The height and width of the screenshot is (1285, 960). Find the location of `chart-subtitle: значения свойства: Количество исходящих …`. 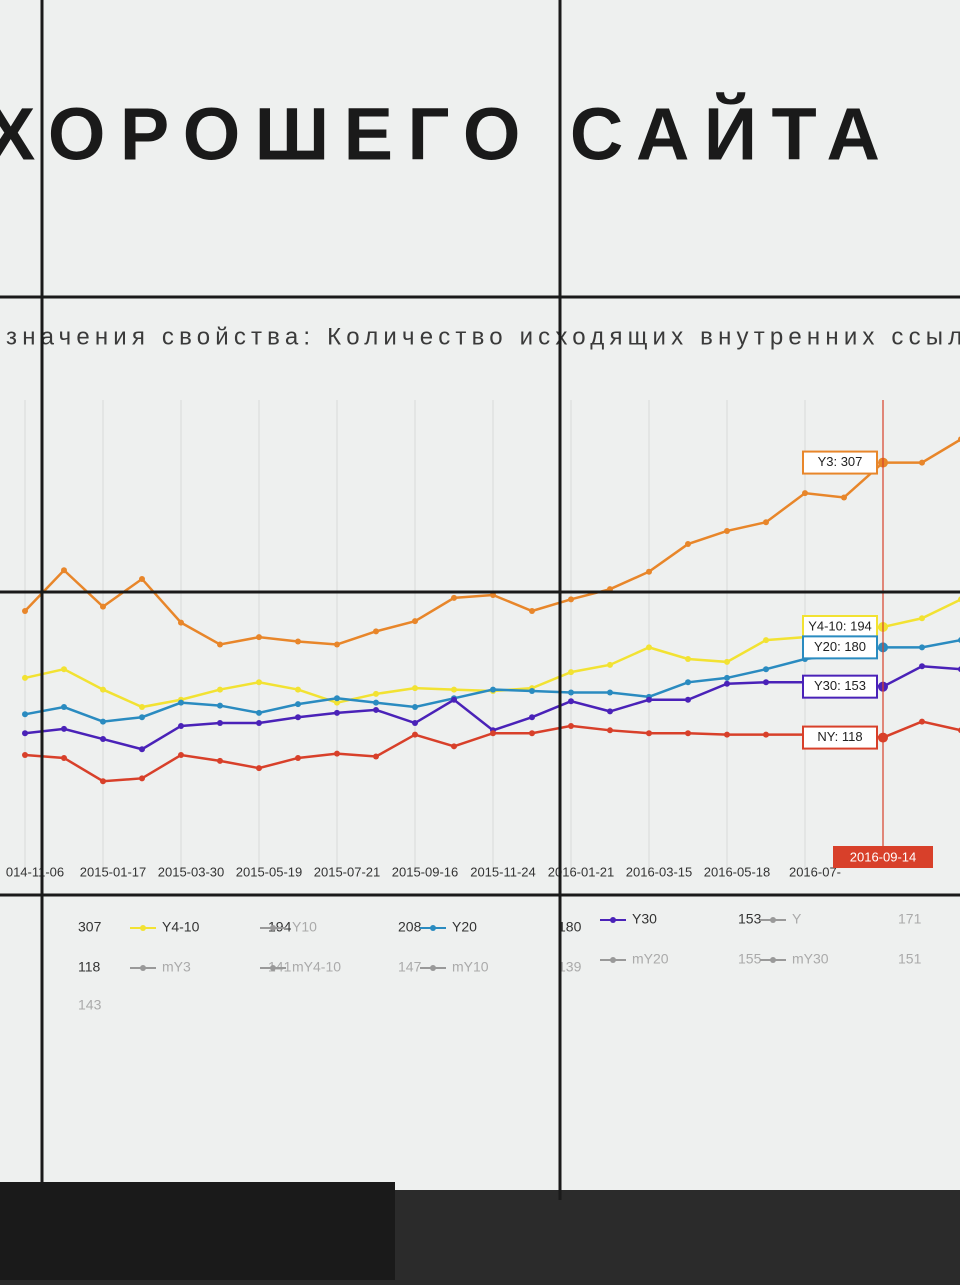

chart-subtitle: значения свойства: Количество исходящих … is located at coordinates (483, 336).